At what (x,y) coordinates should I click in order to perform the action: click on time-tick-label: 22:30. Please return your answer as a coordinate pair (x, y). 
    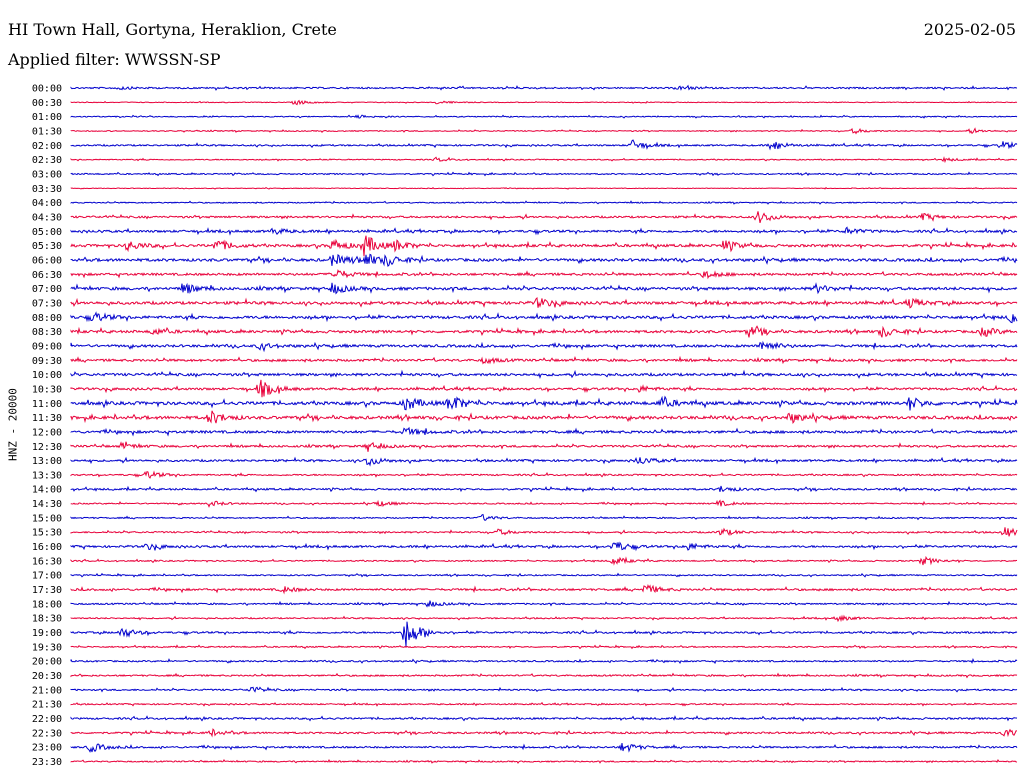
    Looking at the image, I should click on (47, 733).